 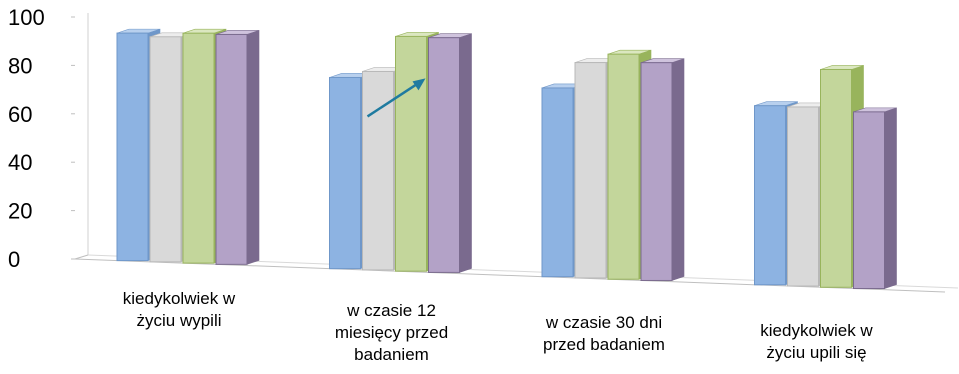 I want to click on category-label-line: życiu wypili, so click(x=178, y=320).